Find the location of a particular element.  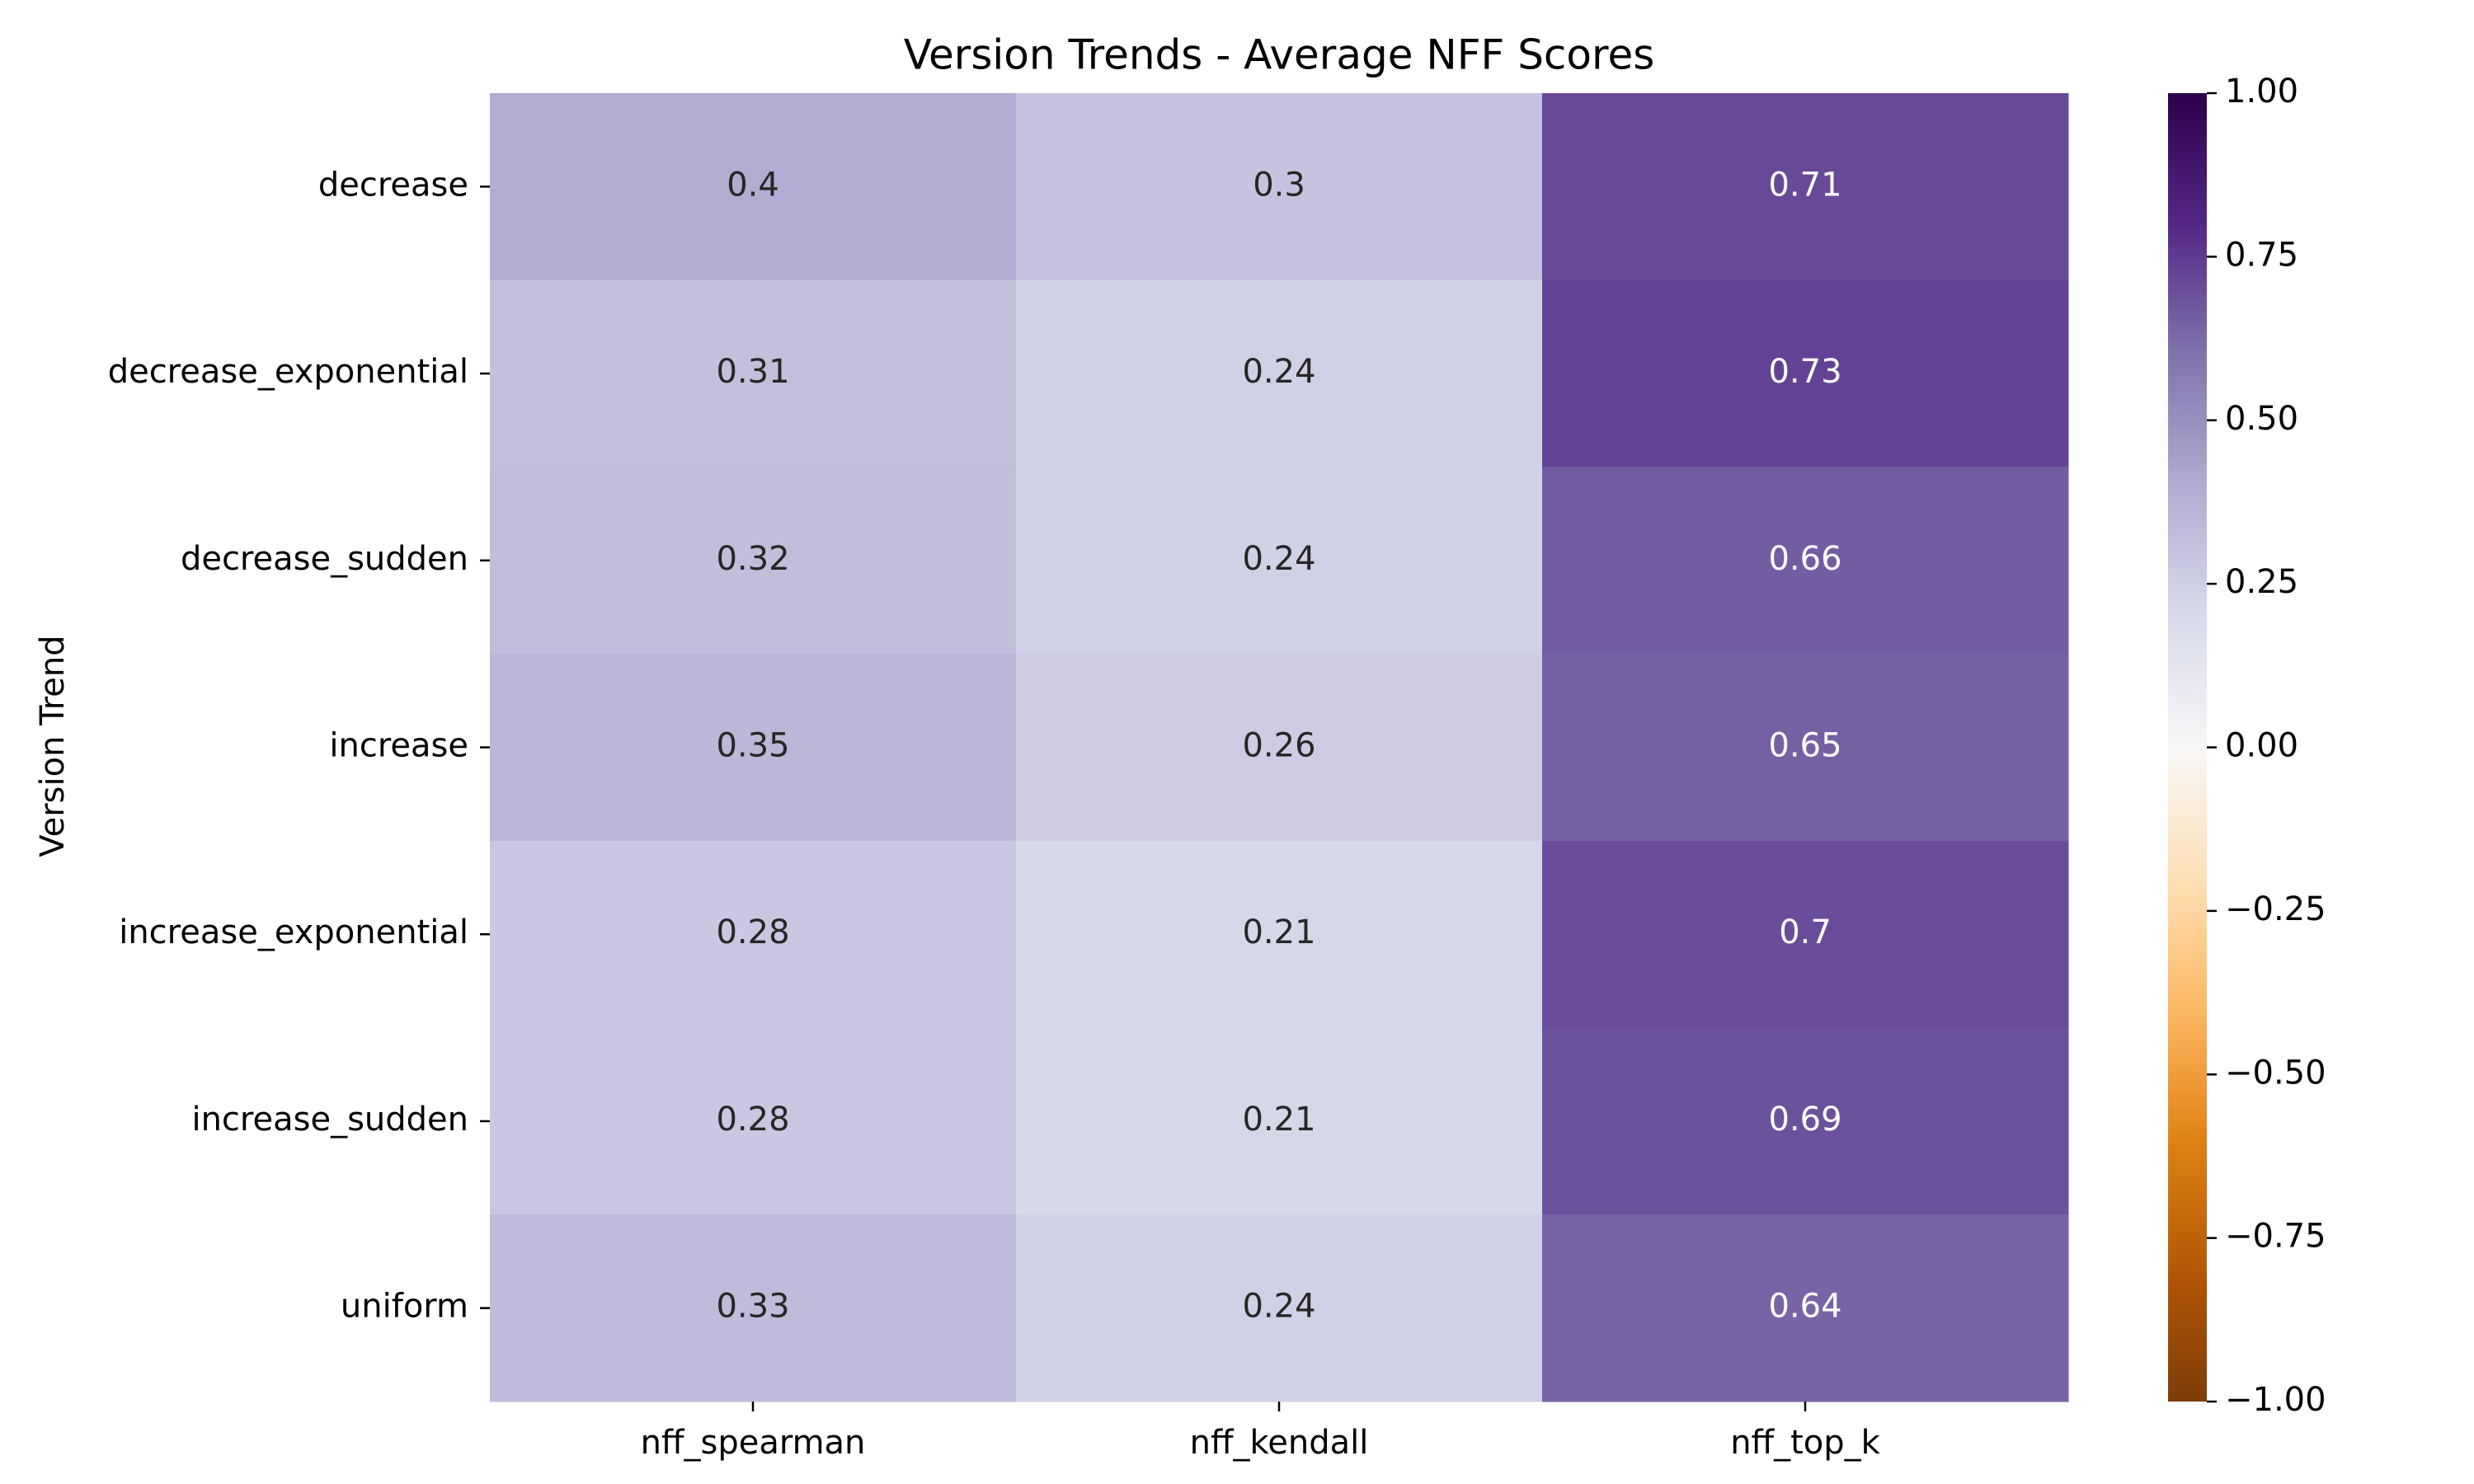

cell-value-label: 0.73 is located at coordinates (1804, 372).